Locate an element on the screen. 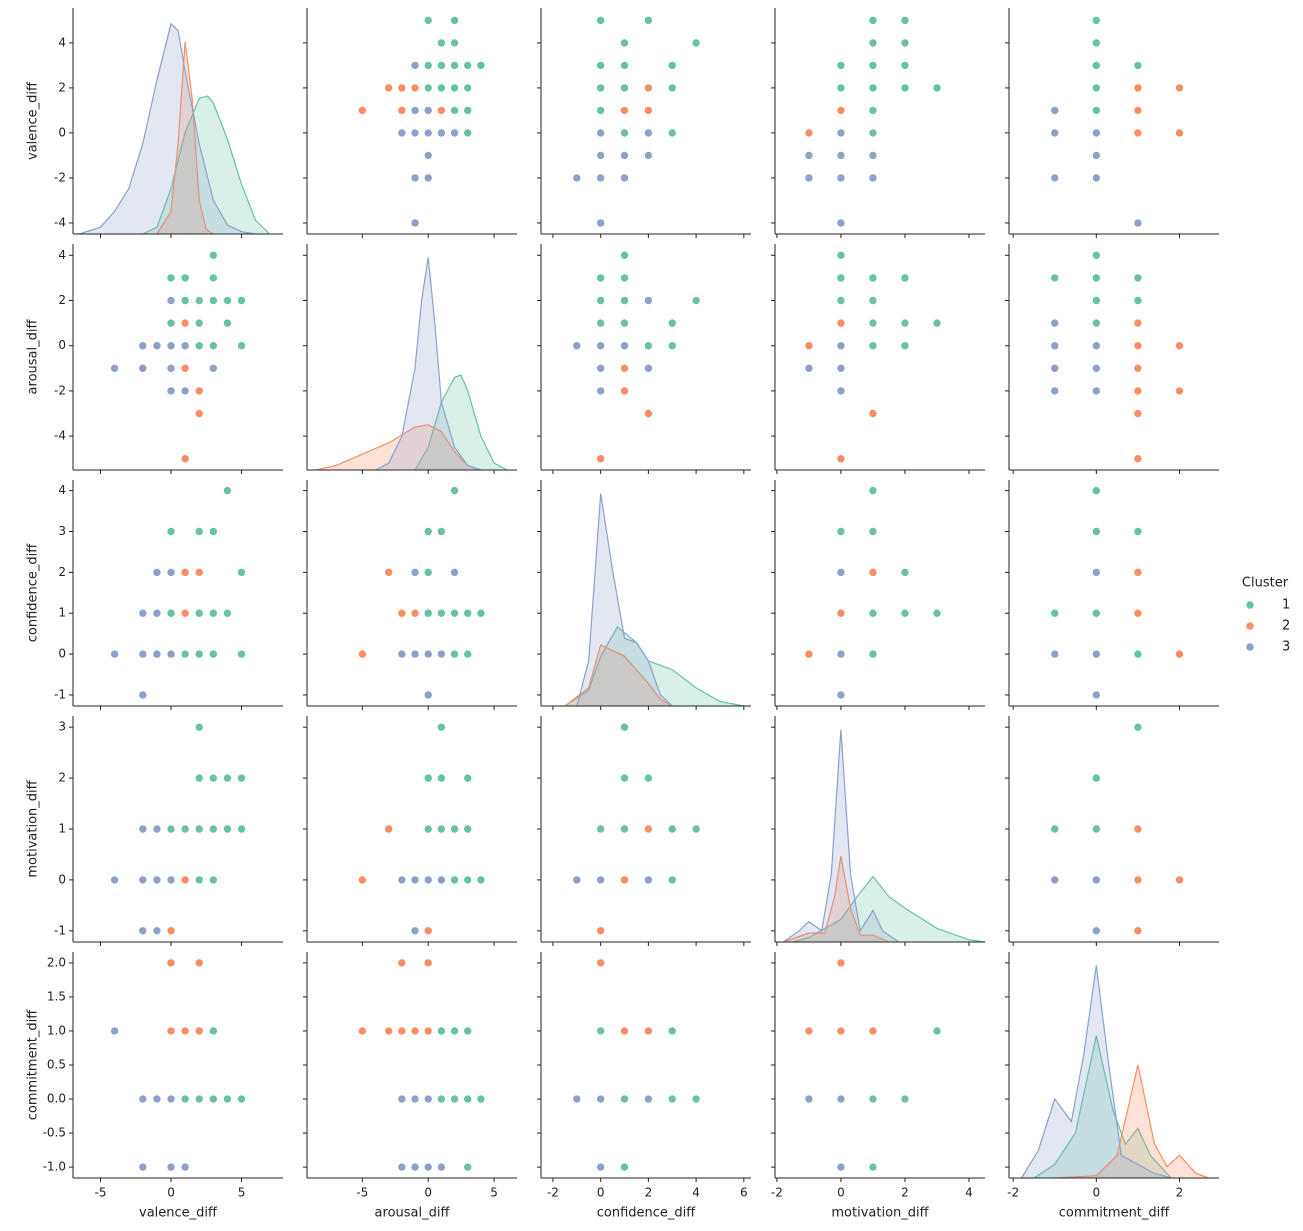  y-tick-label: 1.5 is located at coordinates (56, 996).